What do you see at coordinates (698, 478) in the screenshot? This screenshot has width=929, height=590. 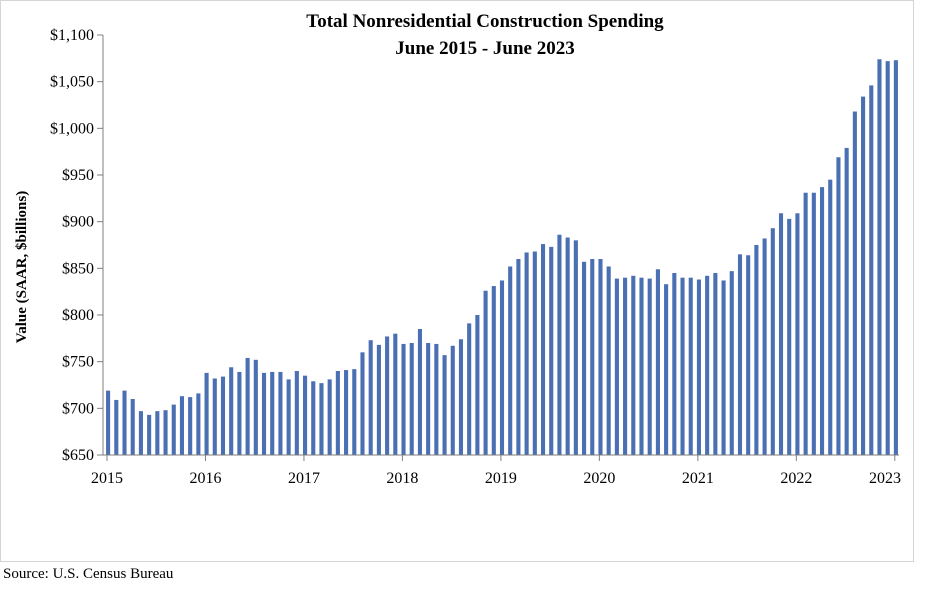 I see `x-tick-label: 2021` at bounding box center [698, 478].